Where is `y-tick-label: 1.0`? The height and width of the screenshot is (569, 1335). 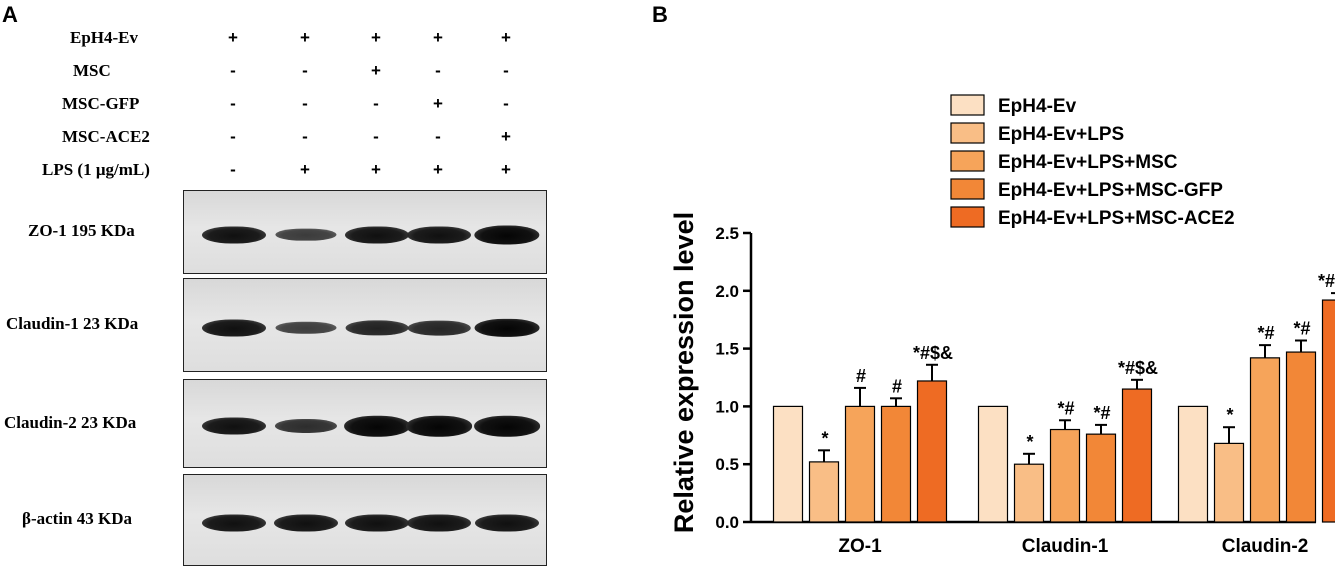
y-tick-label: 1.0 is located at coordinates (727, 406).